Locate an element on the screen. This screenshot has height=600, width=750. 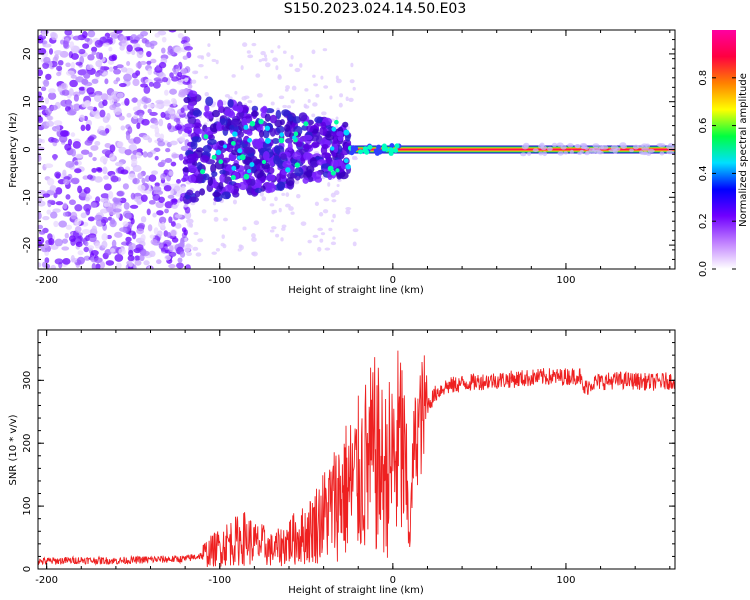
y-tick-label: 200 is located at coordinates (27, 443).